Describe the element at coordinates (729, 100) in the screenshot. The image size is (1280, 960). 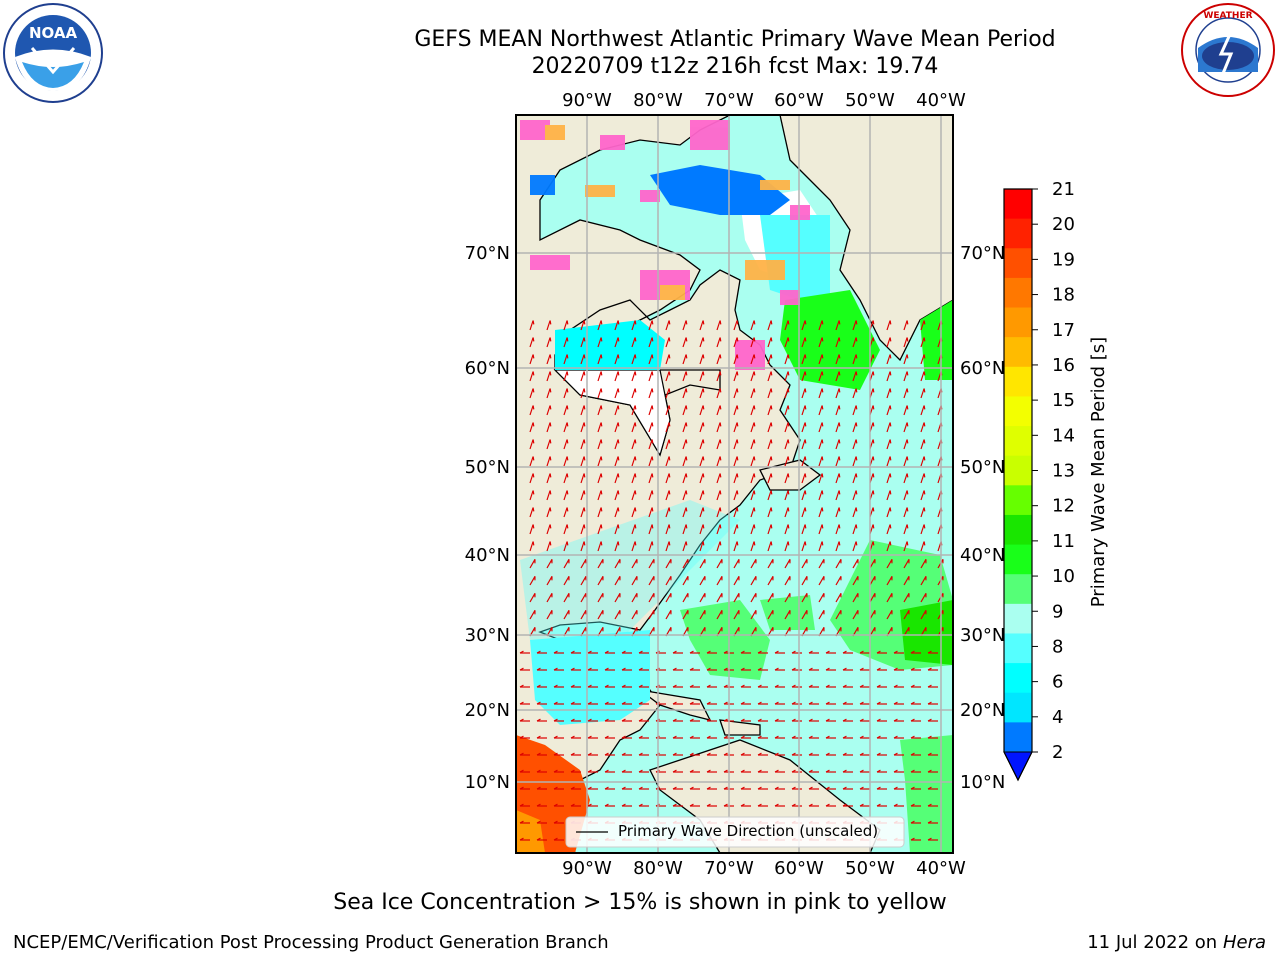
I see `lon-label-top: 70°W` at that location.